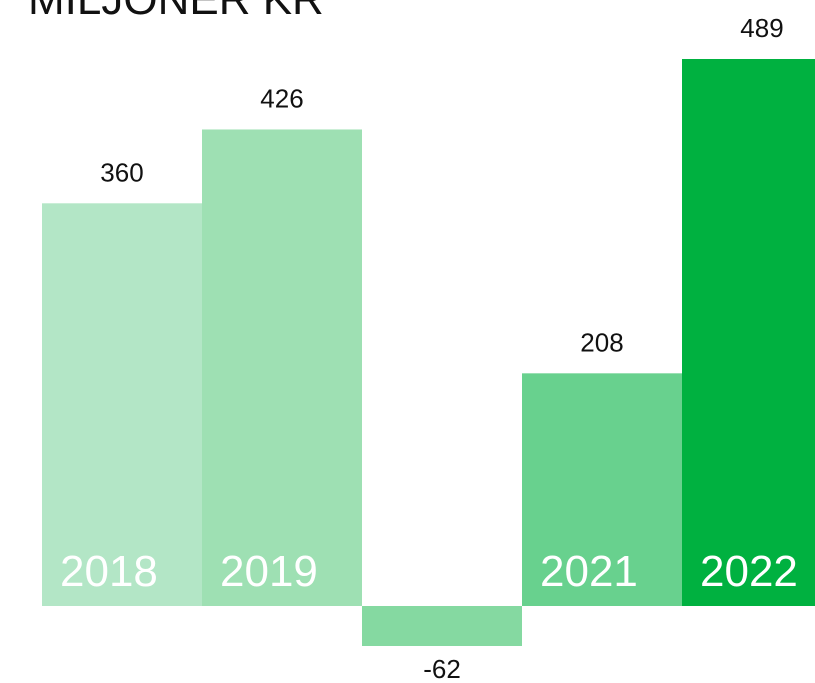 This screenshot has width=815, height=683. What do you see at coordinates (601, 342) in the screenshot?
I see `value-label: 208` at bounding box center [601, 342].